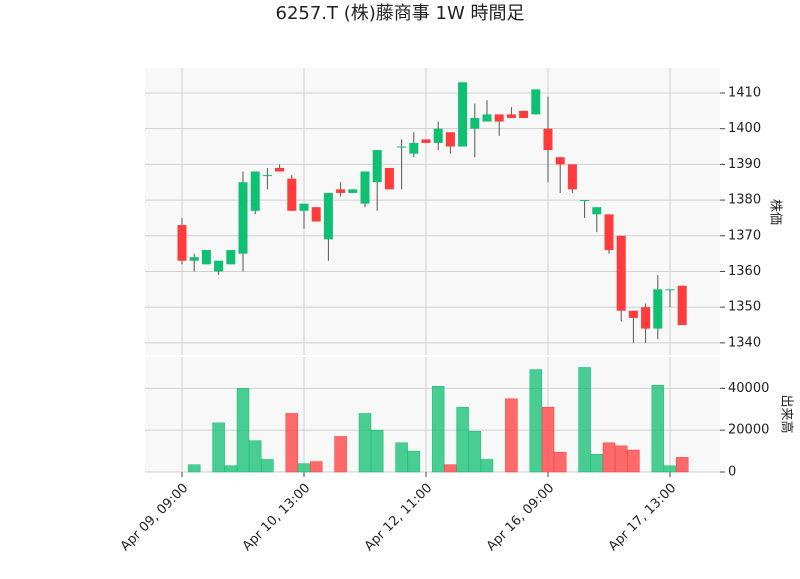  Describe the element at coordinates (744, 271) in the screenshot. I see `y-tick-label: 1360` at that location.